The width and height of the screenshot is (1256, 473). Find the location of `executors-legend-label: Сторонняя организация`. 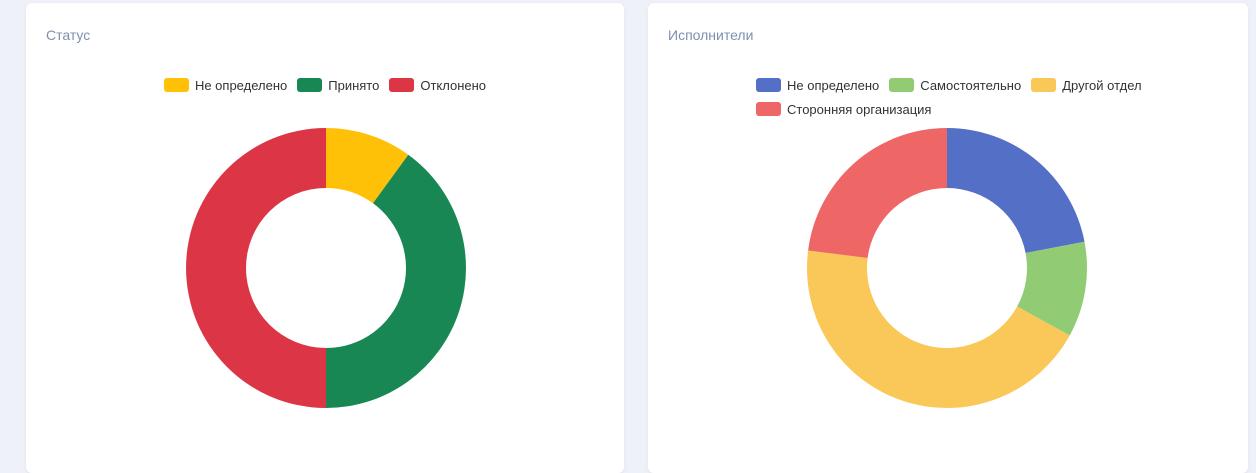

executors-legend-label: Сторонняя организация is located at coordinates (859, 109).